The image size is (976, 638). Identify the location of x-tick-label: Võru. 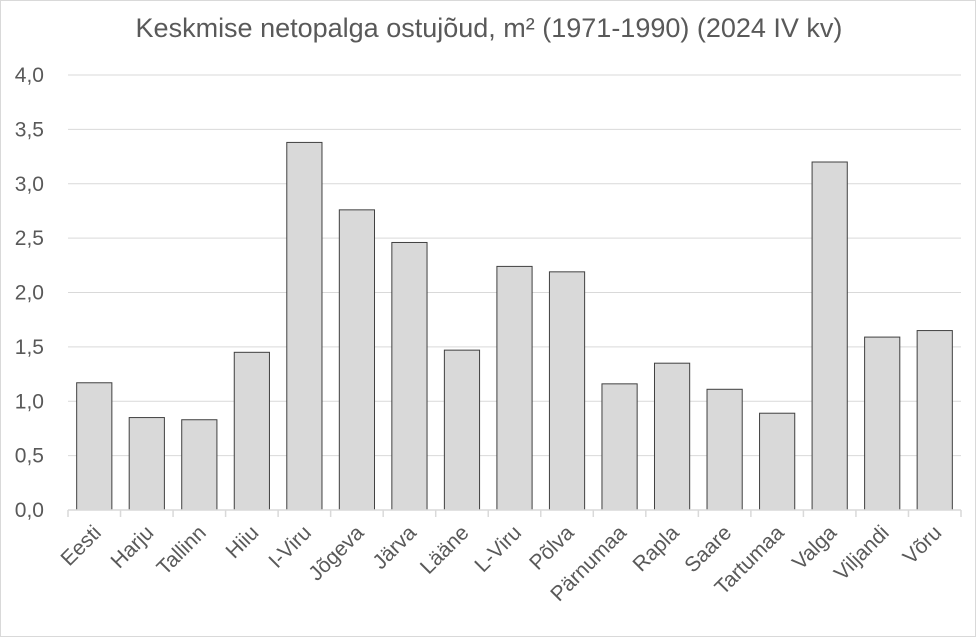
(923, 545).